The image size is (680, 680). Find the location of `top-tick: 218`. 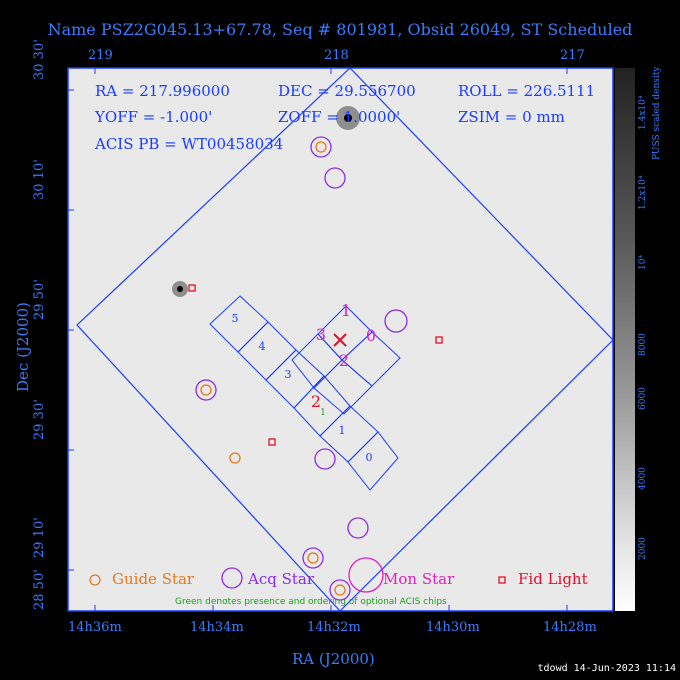

top-tick: 218 is located at coordinates (336, 55).